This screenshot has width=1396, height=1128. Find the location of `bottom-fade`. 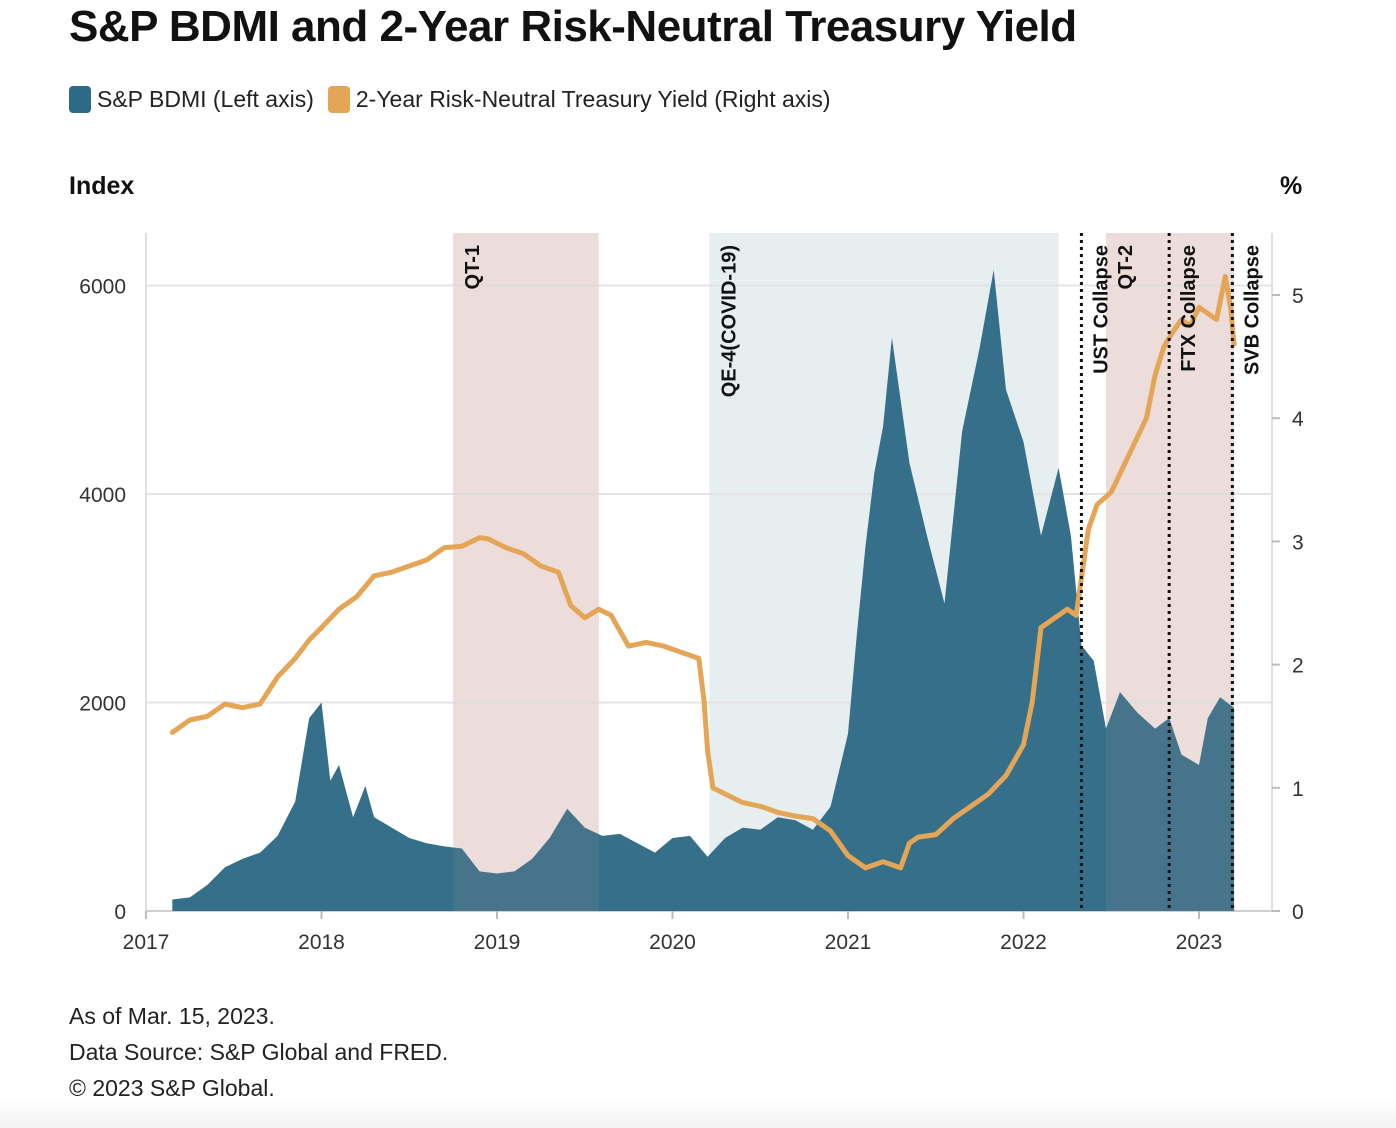

bottom-fade is located at coordinates (698, 1114).